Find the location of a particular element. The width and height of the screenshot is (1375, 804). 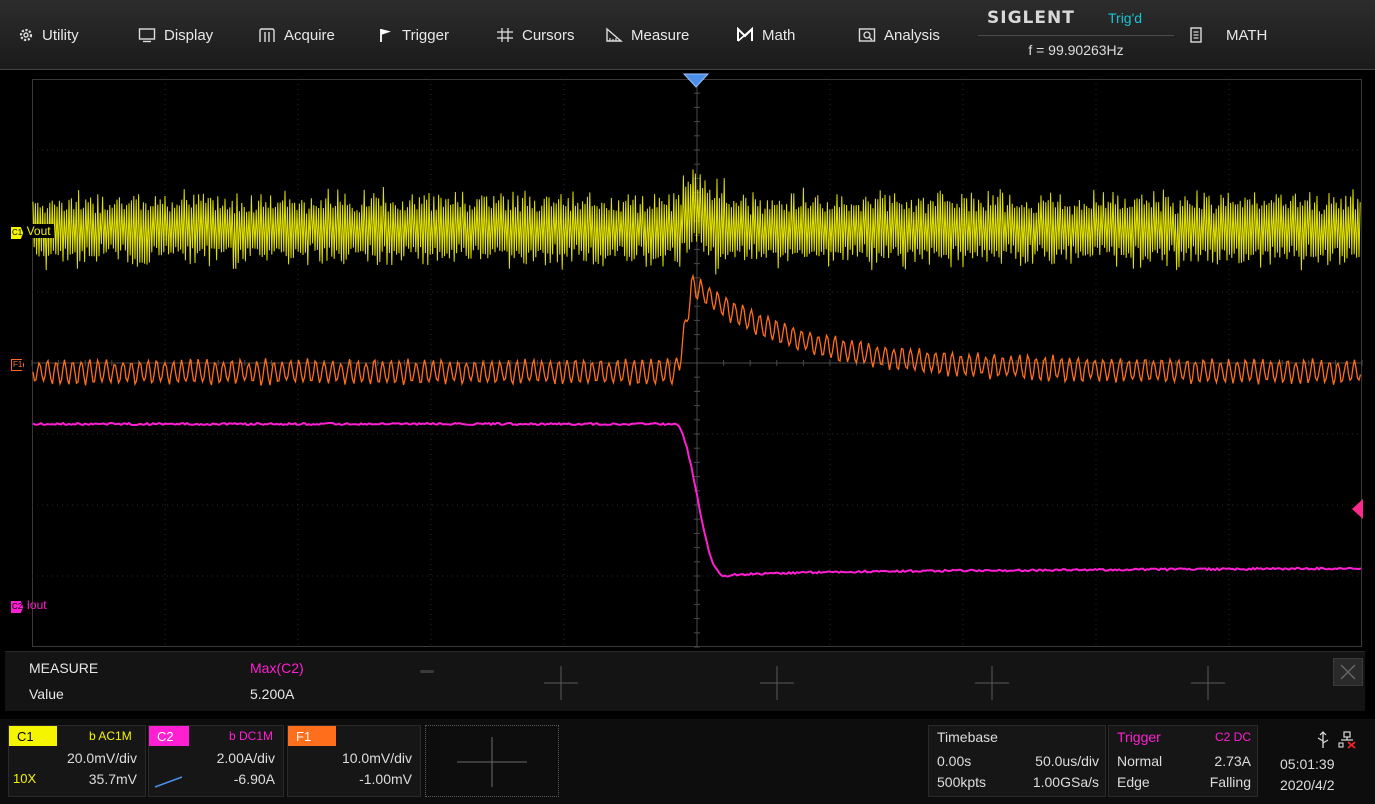

menu-acquire: Acquire is located at coordinates (296, 35).